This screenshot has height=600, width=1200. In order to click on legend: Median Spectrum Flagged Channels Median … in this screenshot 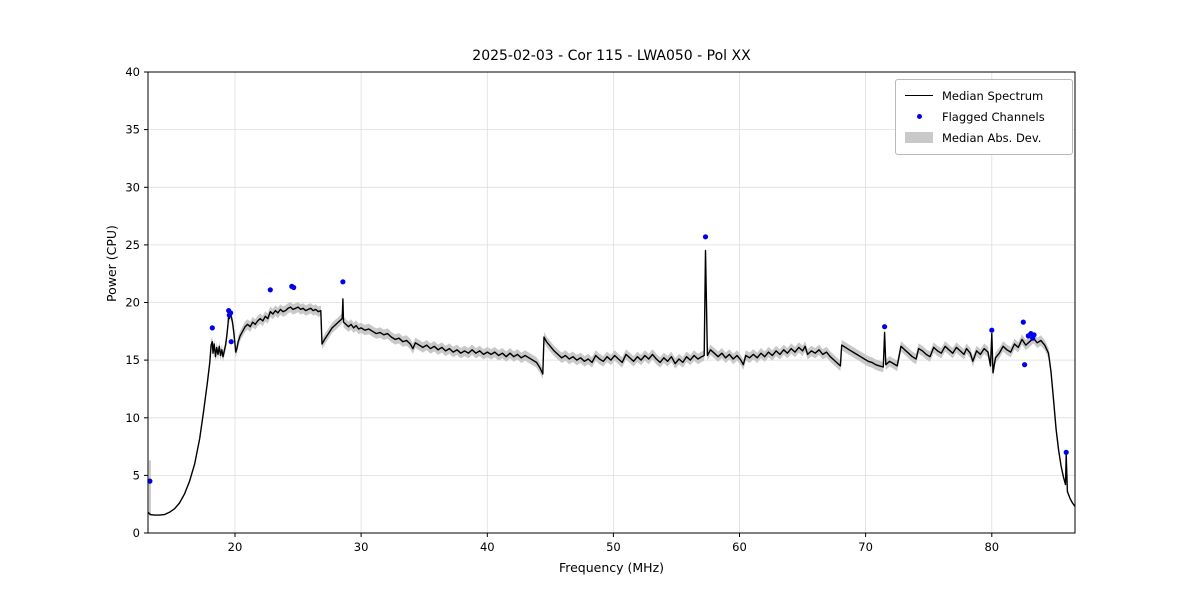, I will do `click(984, 117)`.